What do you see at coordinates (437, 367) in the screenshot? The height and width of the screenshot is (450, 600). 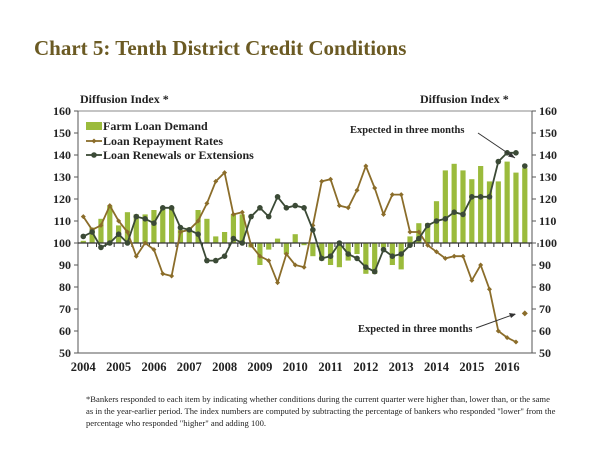 I see `x-tick-label: 2014` at bounding box center [437, 367].